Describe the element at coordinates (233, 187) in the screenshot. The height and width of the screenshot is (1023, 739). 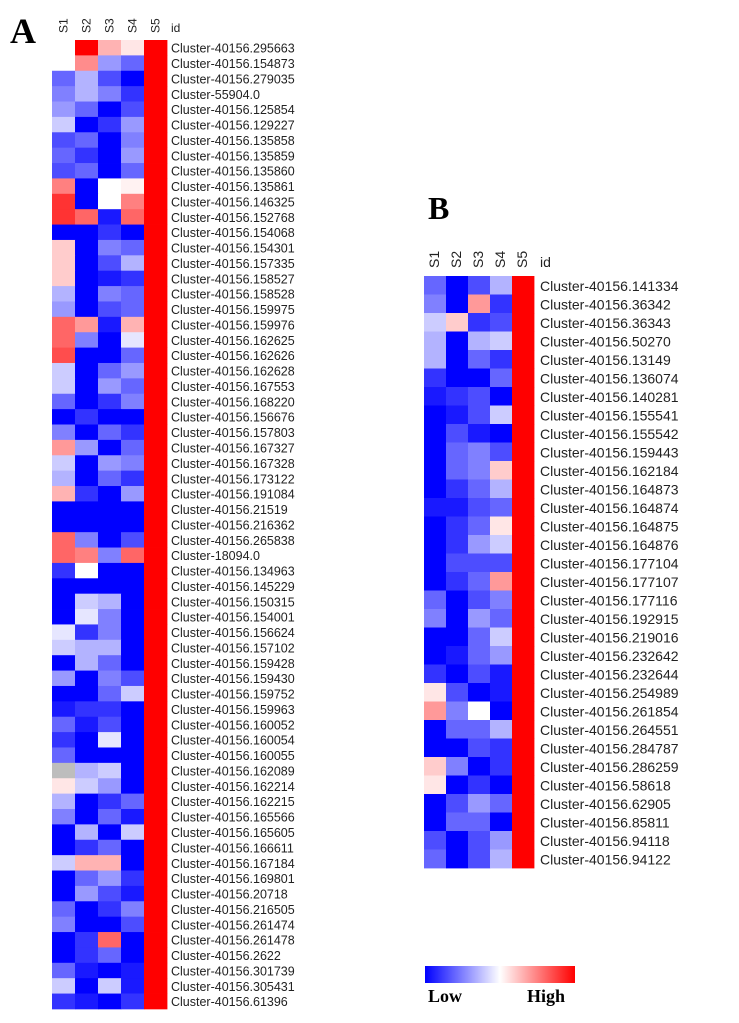
I see `panel-a-row-label: Cluster-40156.135861` at that location.